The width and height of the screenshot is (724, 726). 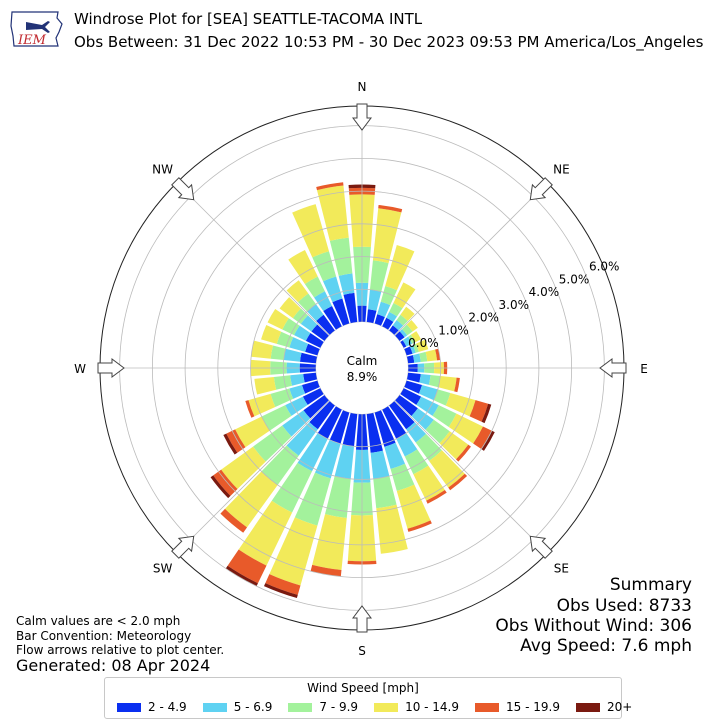 What do you see at coordinates (561, 568) in the screenshot?
I see `direction-label-se: SE` at bounding box center [561, 568].